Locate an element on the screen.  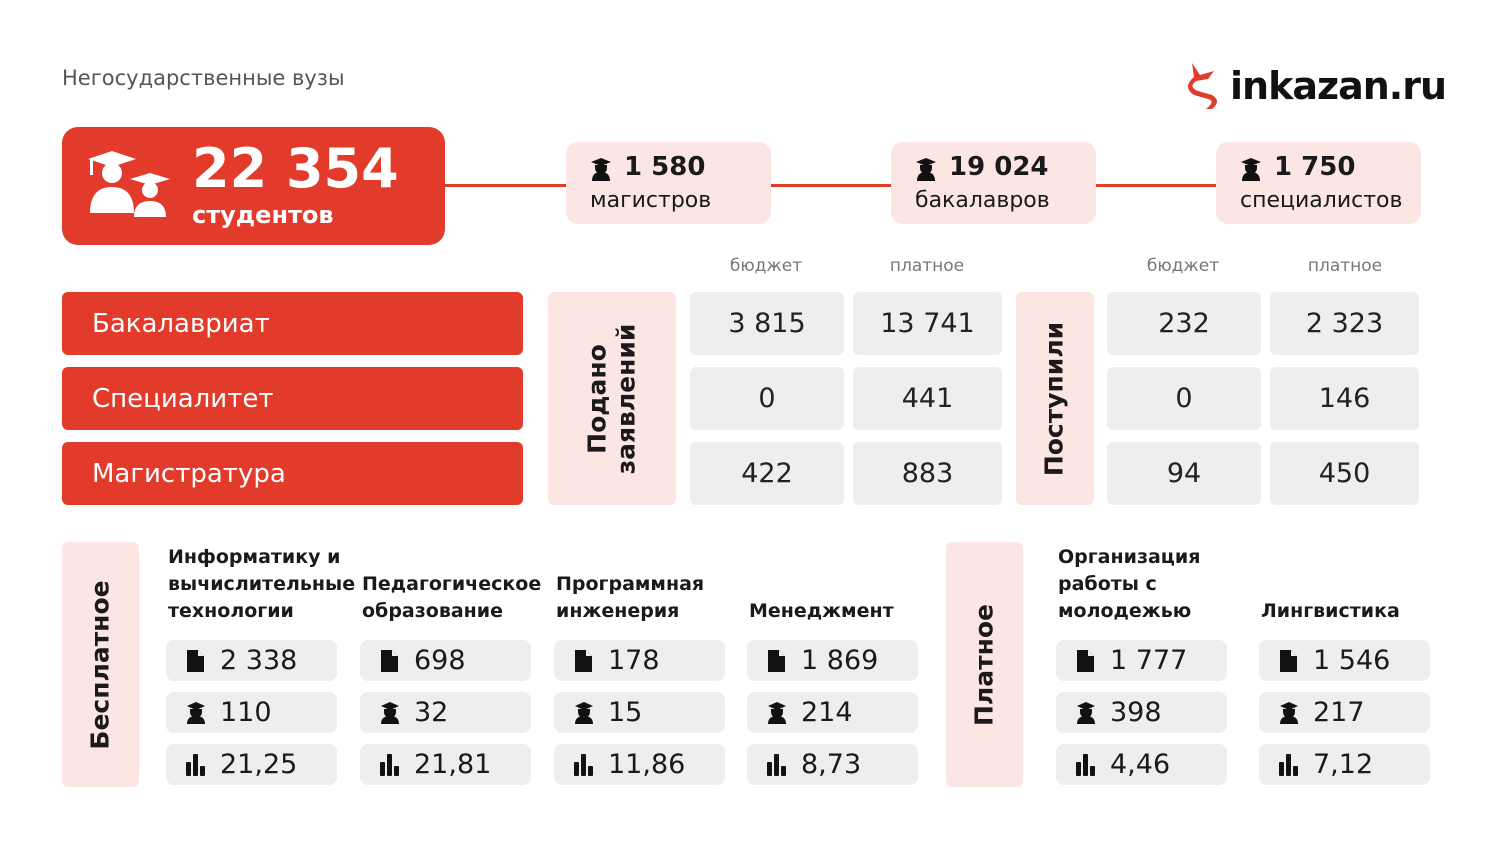
admitted-value: 217 is located at coordinates (1339, 712).